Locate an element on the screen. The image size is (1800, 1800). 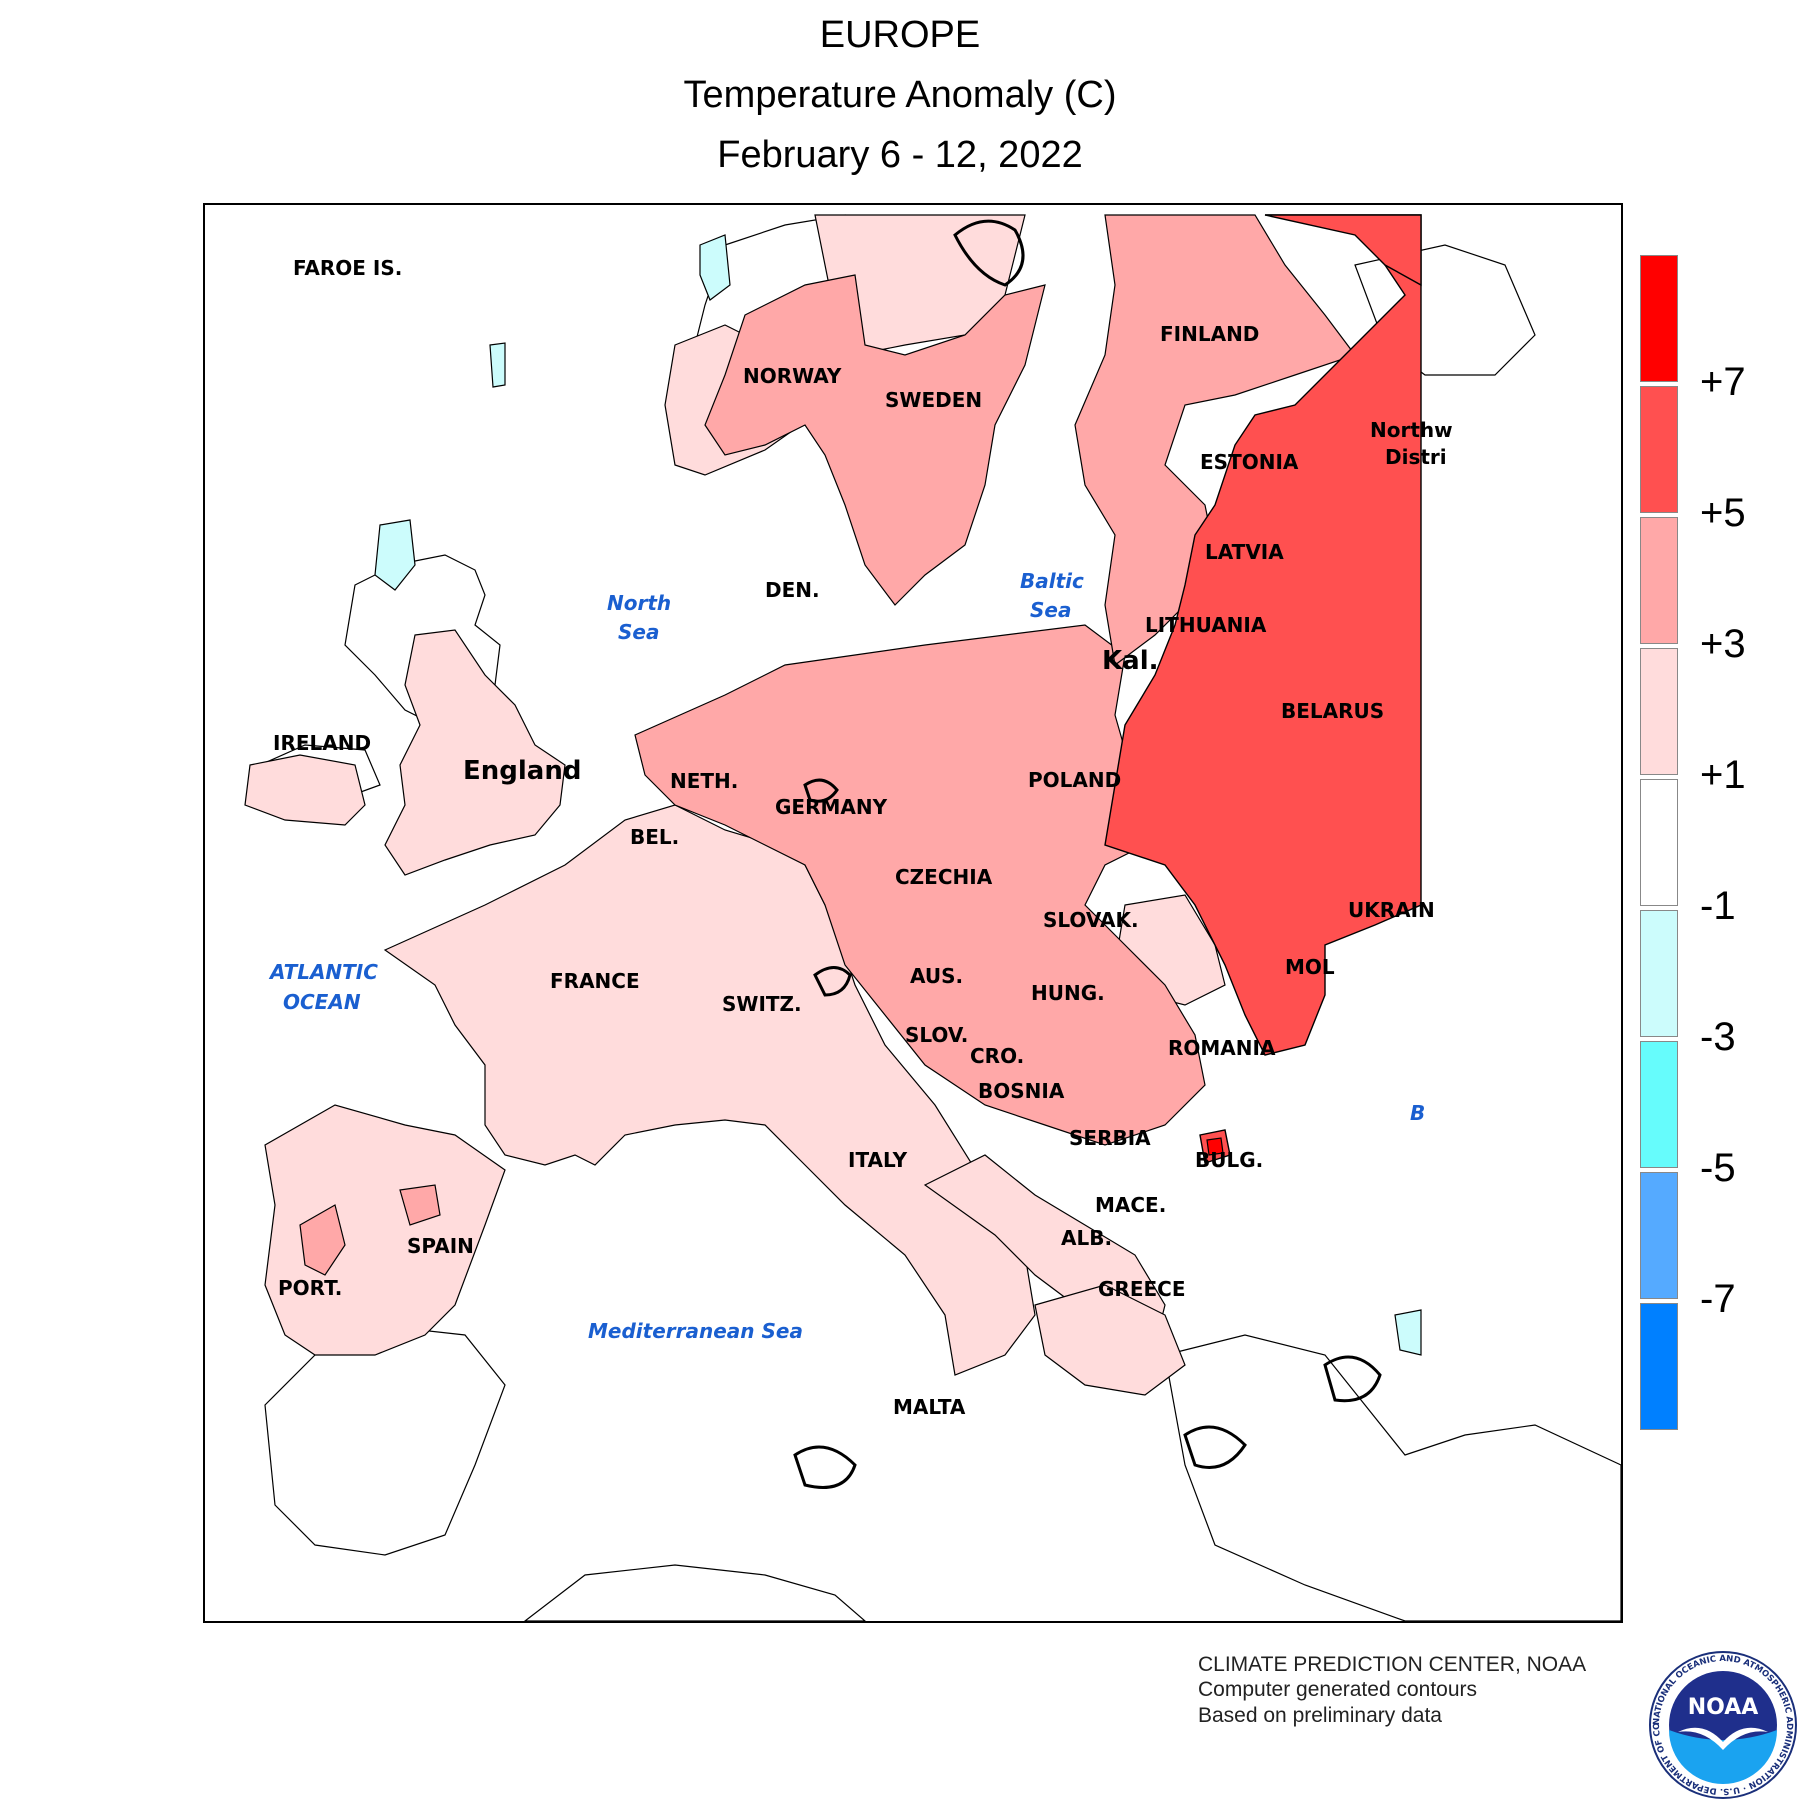
label-greece: GREECE is located at coordinates (1141, 1289).